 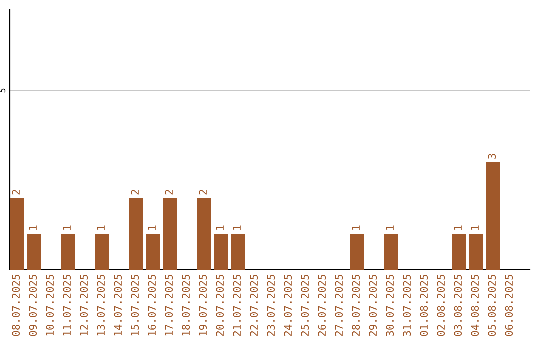 I want to click on x-tick-label: 31.07.2025, so click(x=407, y=305).